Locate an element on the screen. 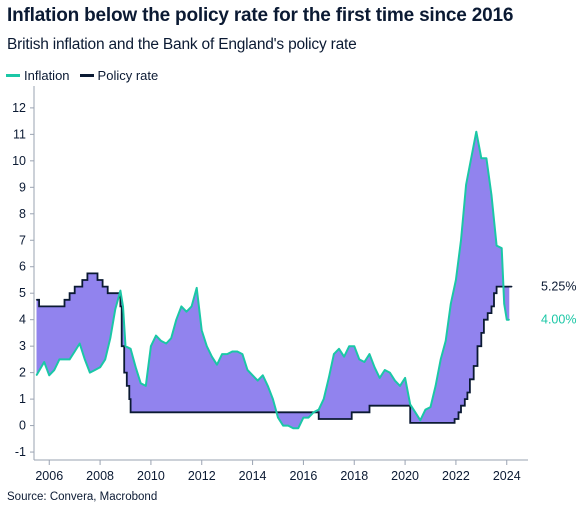 The image size is (586, 520). y-tick-label: -1 is located at coordinates (20, 452).